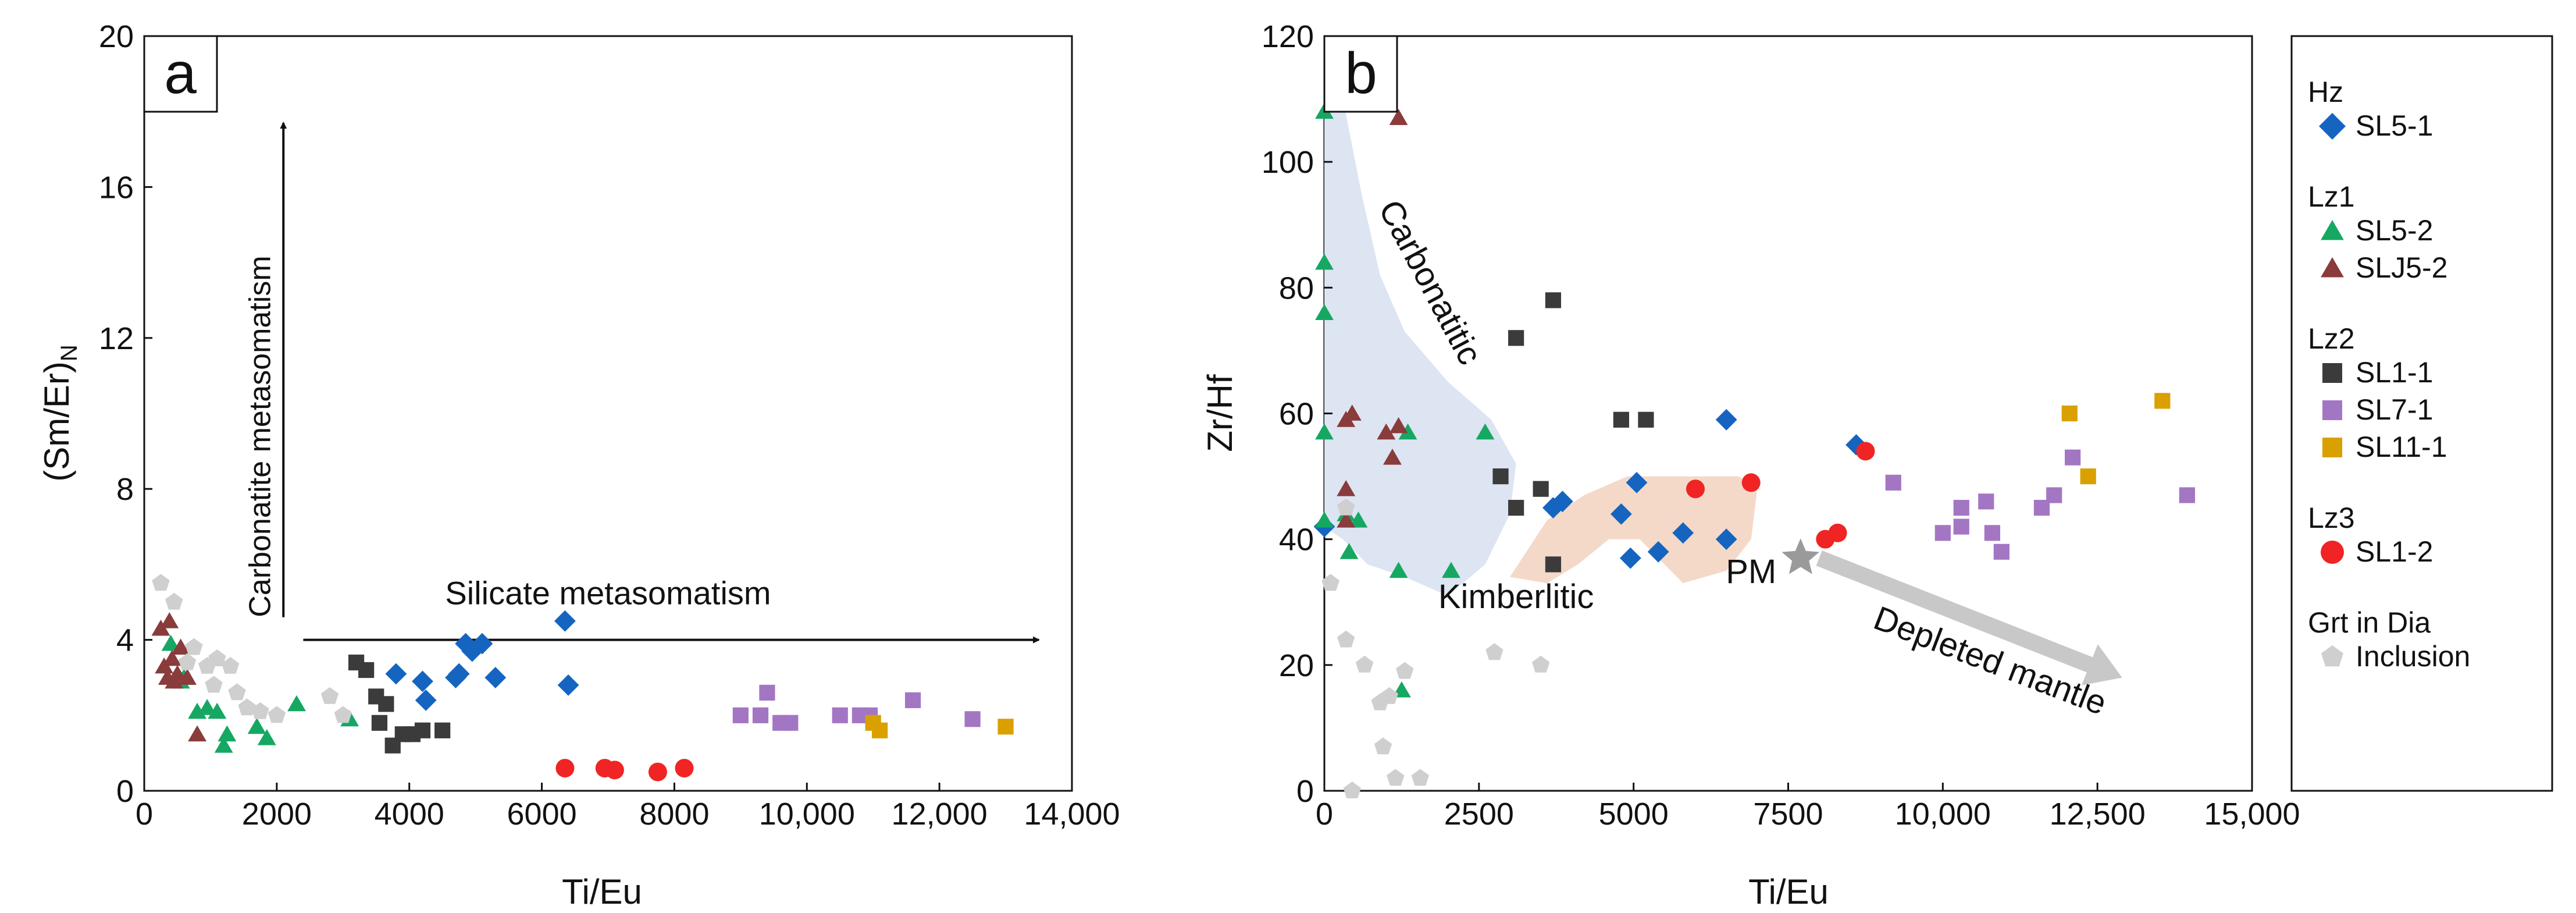  What do you see at coordinates (608, 593) in the screenshot?
I see `silicate-metasomatism-label: Silicate metasomatism` at bounding box center [608, 593].